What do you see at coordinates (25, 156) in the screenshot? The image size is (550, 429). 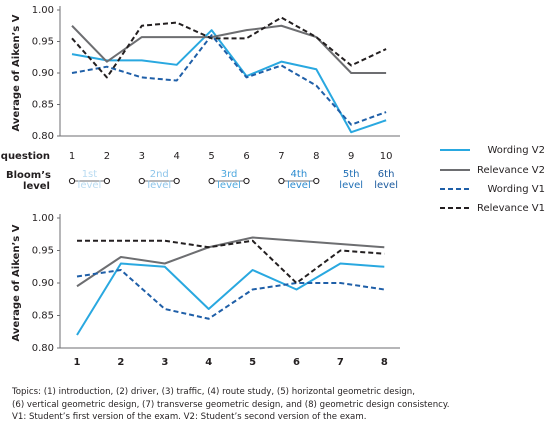 I see `x-axis-label: # question` at bounding box center [25, 156].